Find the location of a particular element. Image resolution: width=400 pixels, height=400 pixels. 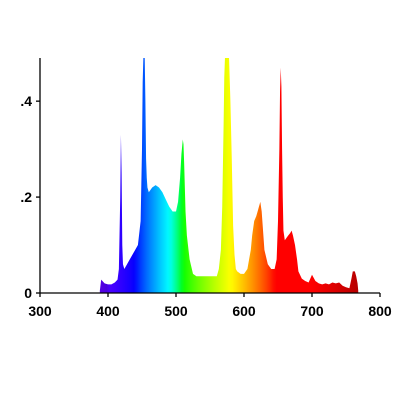

y-tick-label: .4 is located at coordinates (26, 101).